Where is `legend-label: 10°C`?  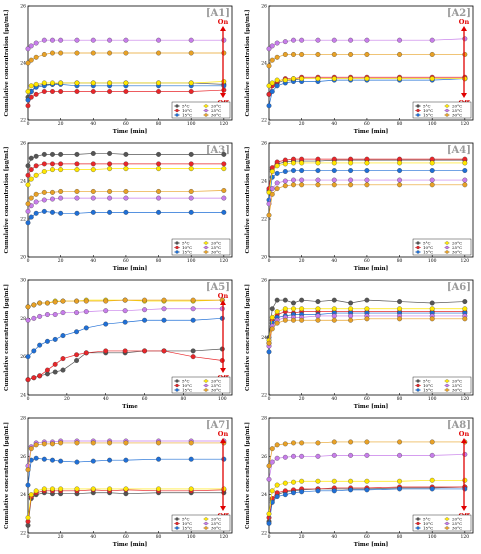 legend-label: 10°C is located at coordinates (187, 385).